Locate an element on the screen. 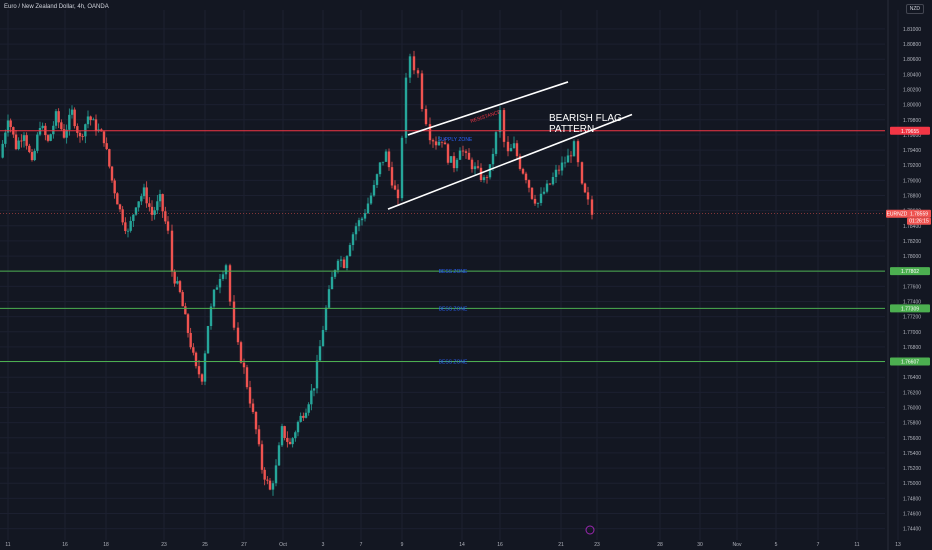  y-tick-label: 1.77400 is located at coordinates (912, 303).